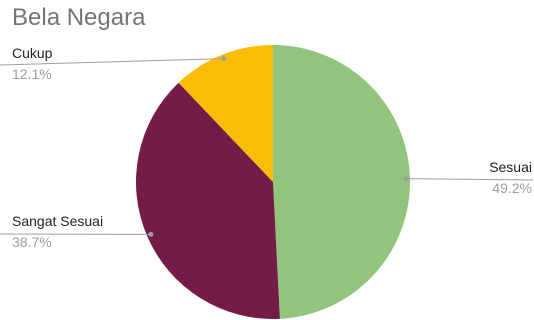  Describe the element at coordinates (510, 167) in the screenshot. I see `slice-label-sesuai: Sesuai` at that location.